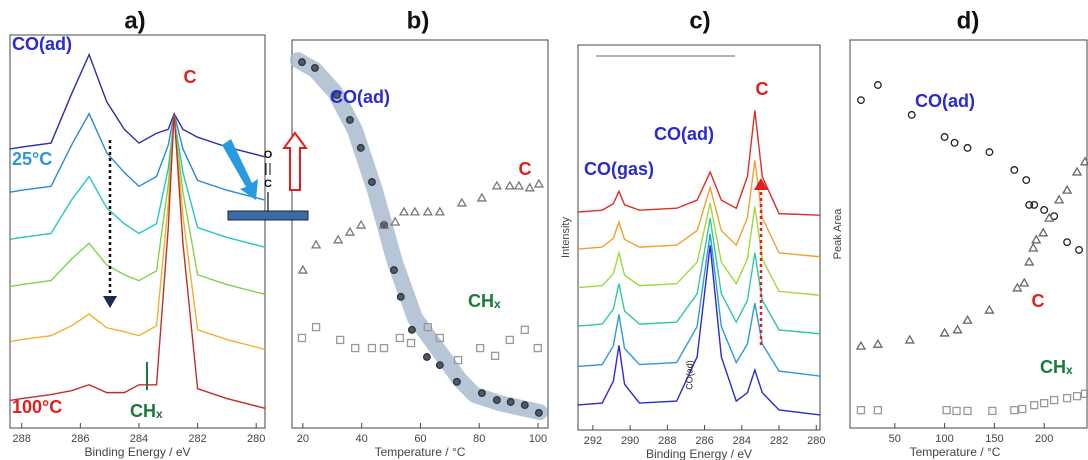 The width and height of the screenshot is (1088, 460). Describe the element at coordinates (630, 441) in the screenshot. I see `x-tick-label: 290` at that location.